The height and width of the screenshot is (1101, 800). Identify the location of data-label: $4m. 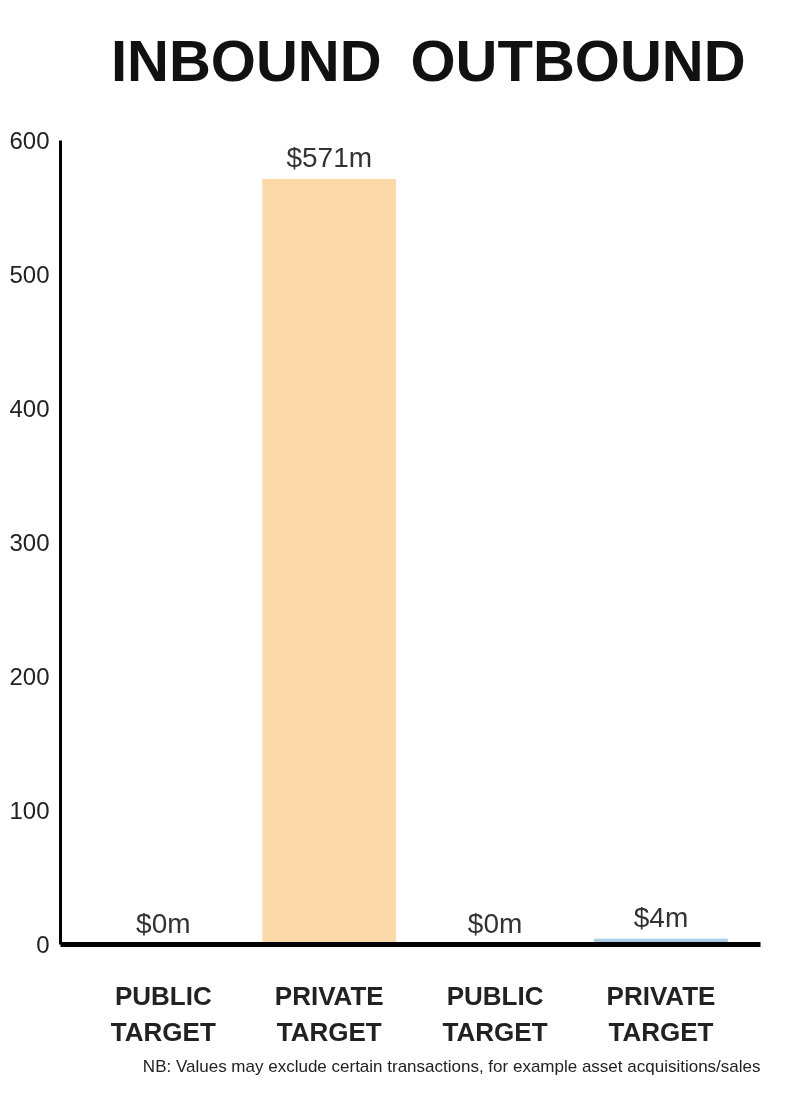
(661, 918).